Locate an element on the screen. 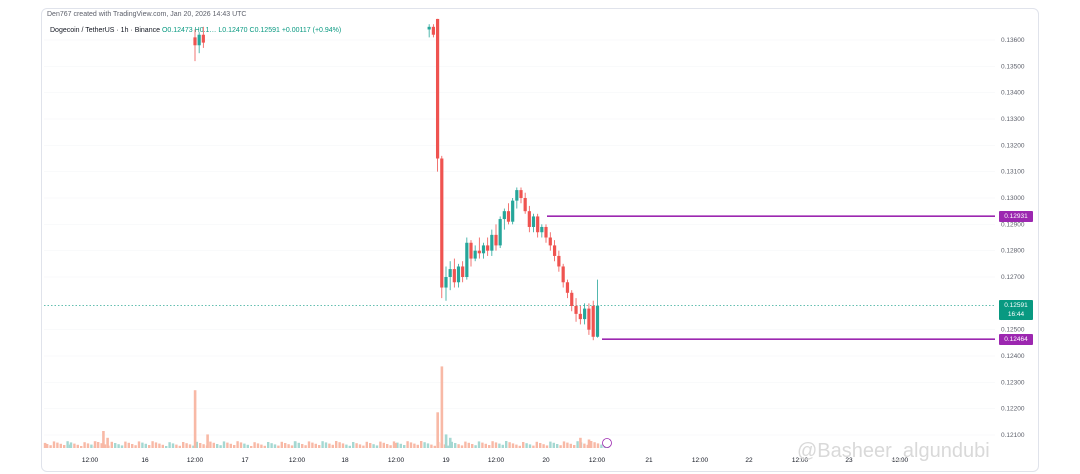  event-marker-icon is located at coordinates (607, 443).